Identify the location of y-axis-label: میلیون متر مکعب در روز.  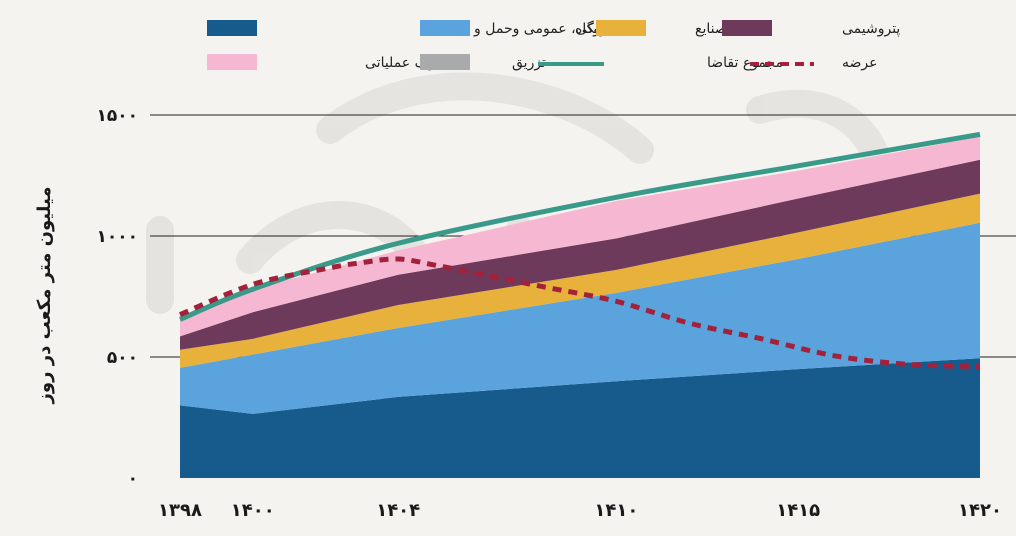
(44, 296).